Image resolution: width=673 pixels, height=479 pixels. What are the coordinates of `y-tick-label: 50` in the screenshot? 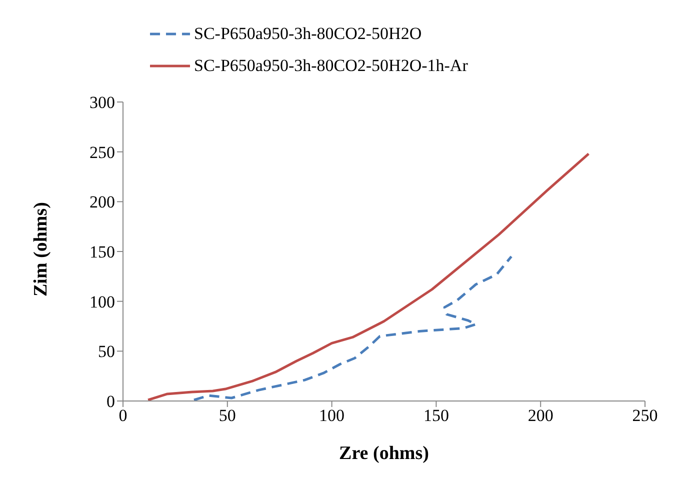 It's located at (106, 352).